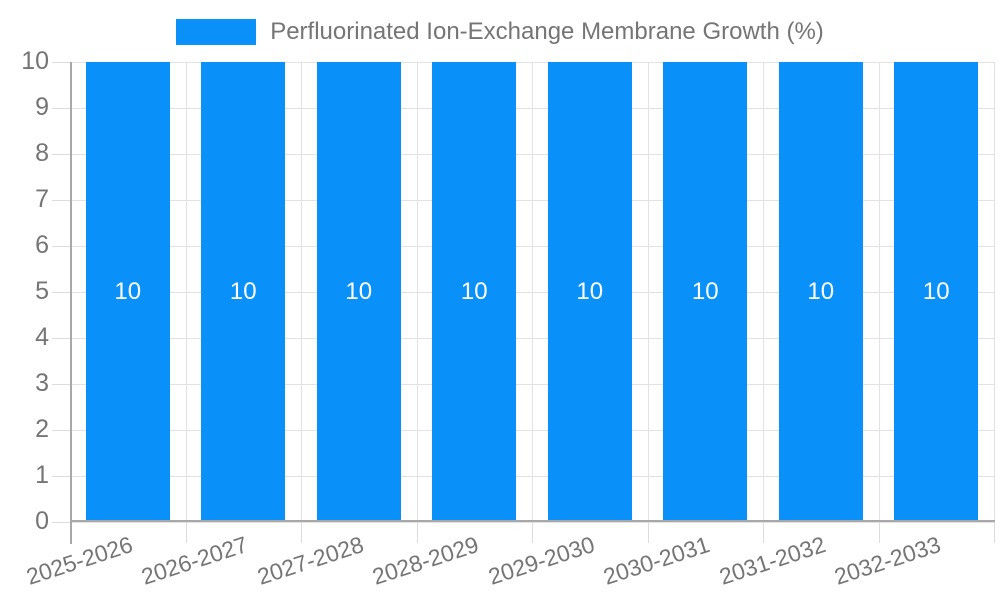 The height and width of the screenshot is (600, 1000). What do you see at coordinates (772, 560) in the screenshot?
I see `x-axis-tick-label: 2031-2032` at bounding box center [772, 560].